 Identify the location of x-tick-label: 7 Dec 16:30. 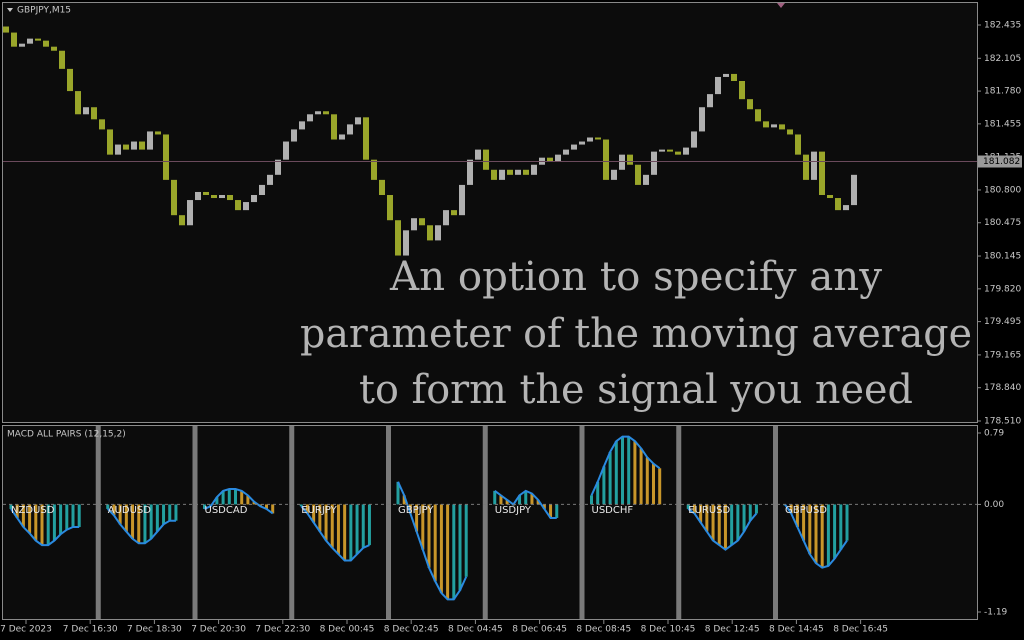
(90, 630).